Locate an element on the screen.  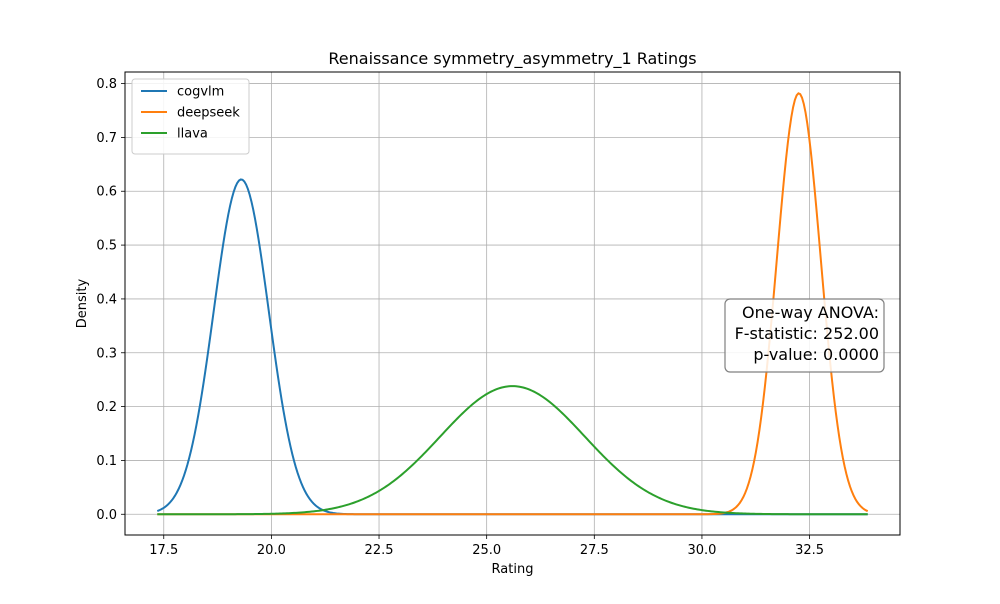
legend-box is located at coordinates (190, 116).